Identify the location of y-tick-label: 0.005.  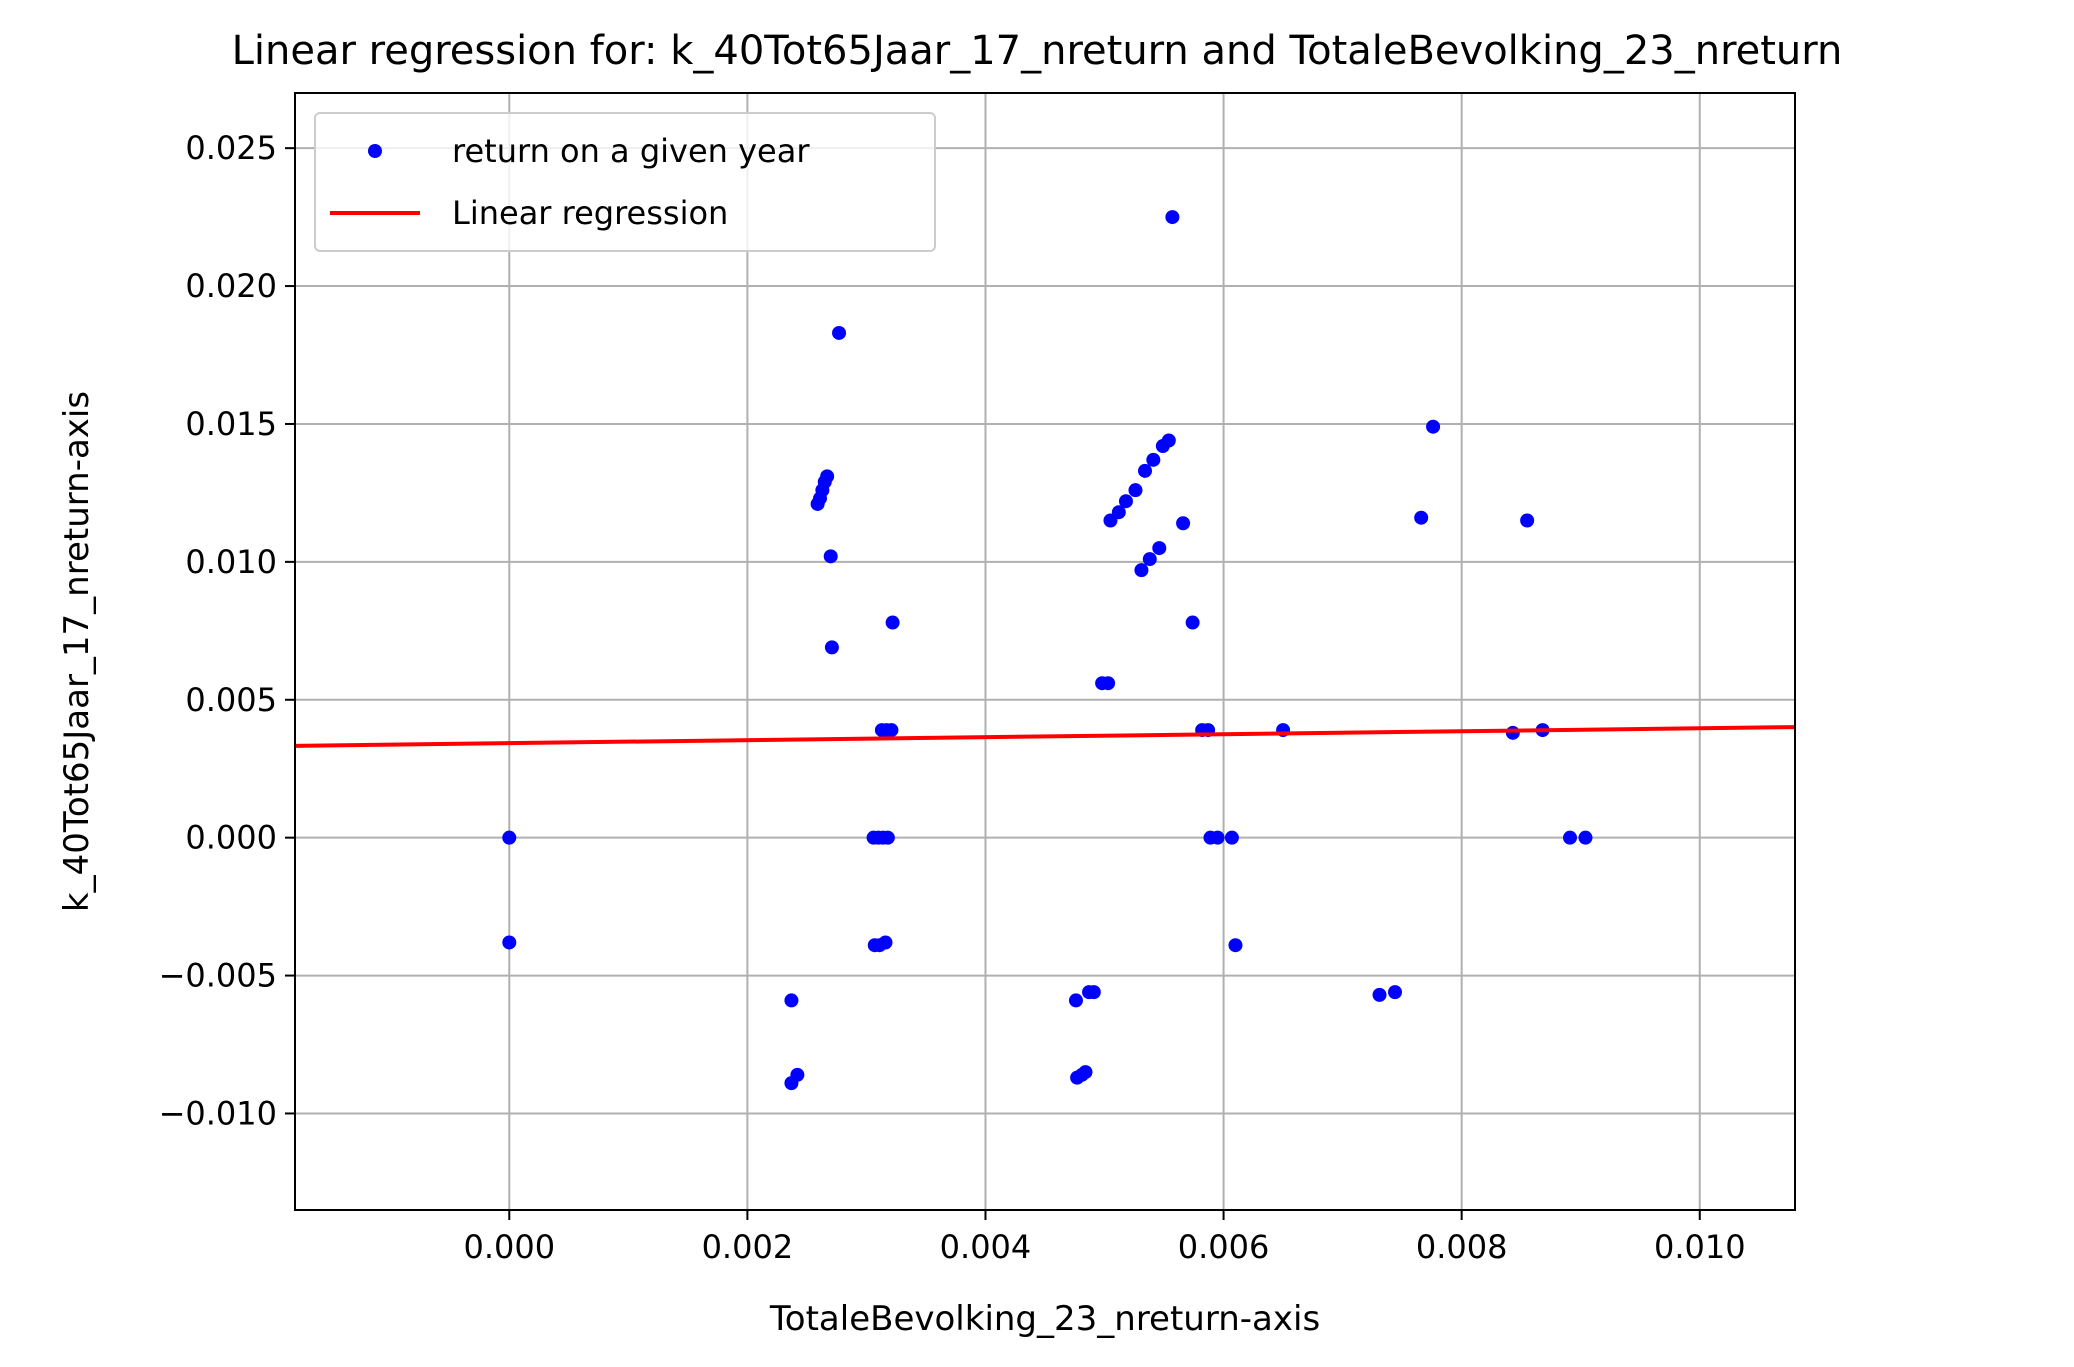
(231, 700).